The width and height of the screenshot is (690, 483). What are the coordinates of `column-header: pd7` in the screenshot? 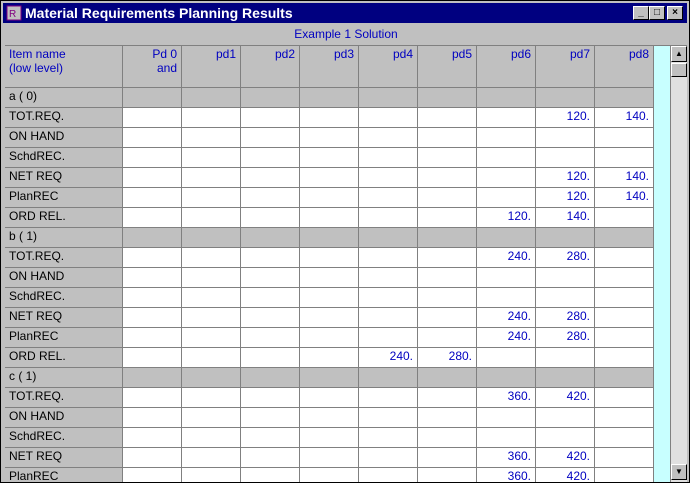 It's located at (565, 67).